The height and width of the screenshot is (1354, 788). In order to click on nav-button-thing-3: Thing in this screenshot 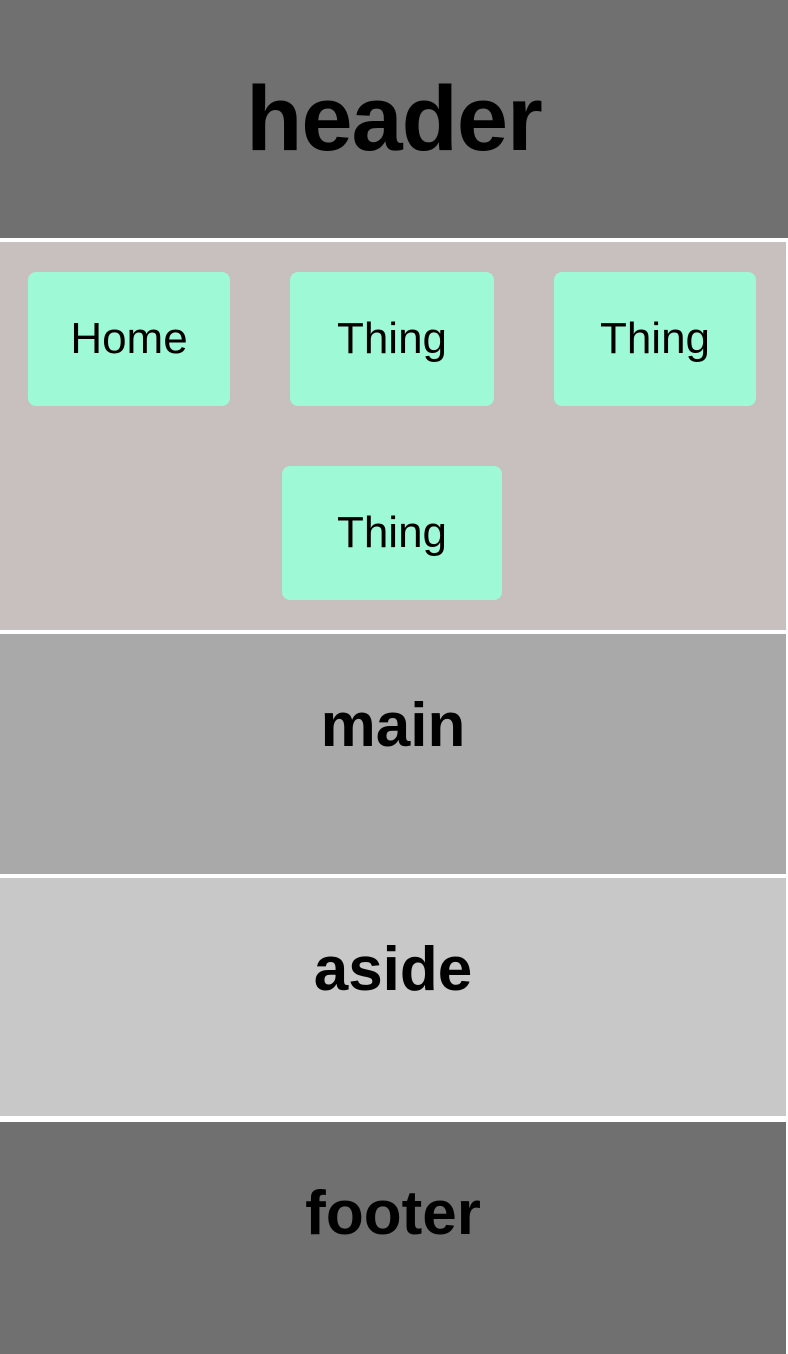, I will do `click(392, 533)`.